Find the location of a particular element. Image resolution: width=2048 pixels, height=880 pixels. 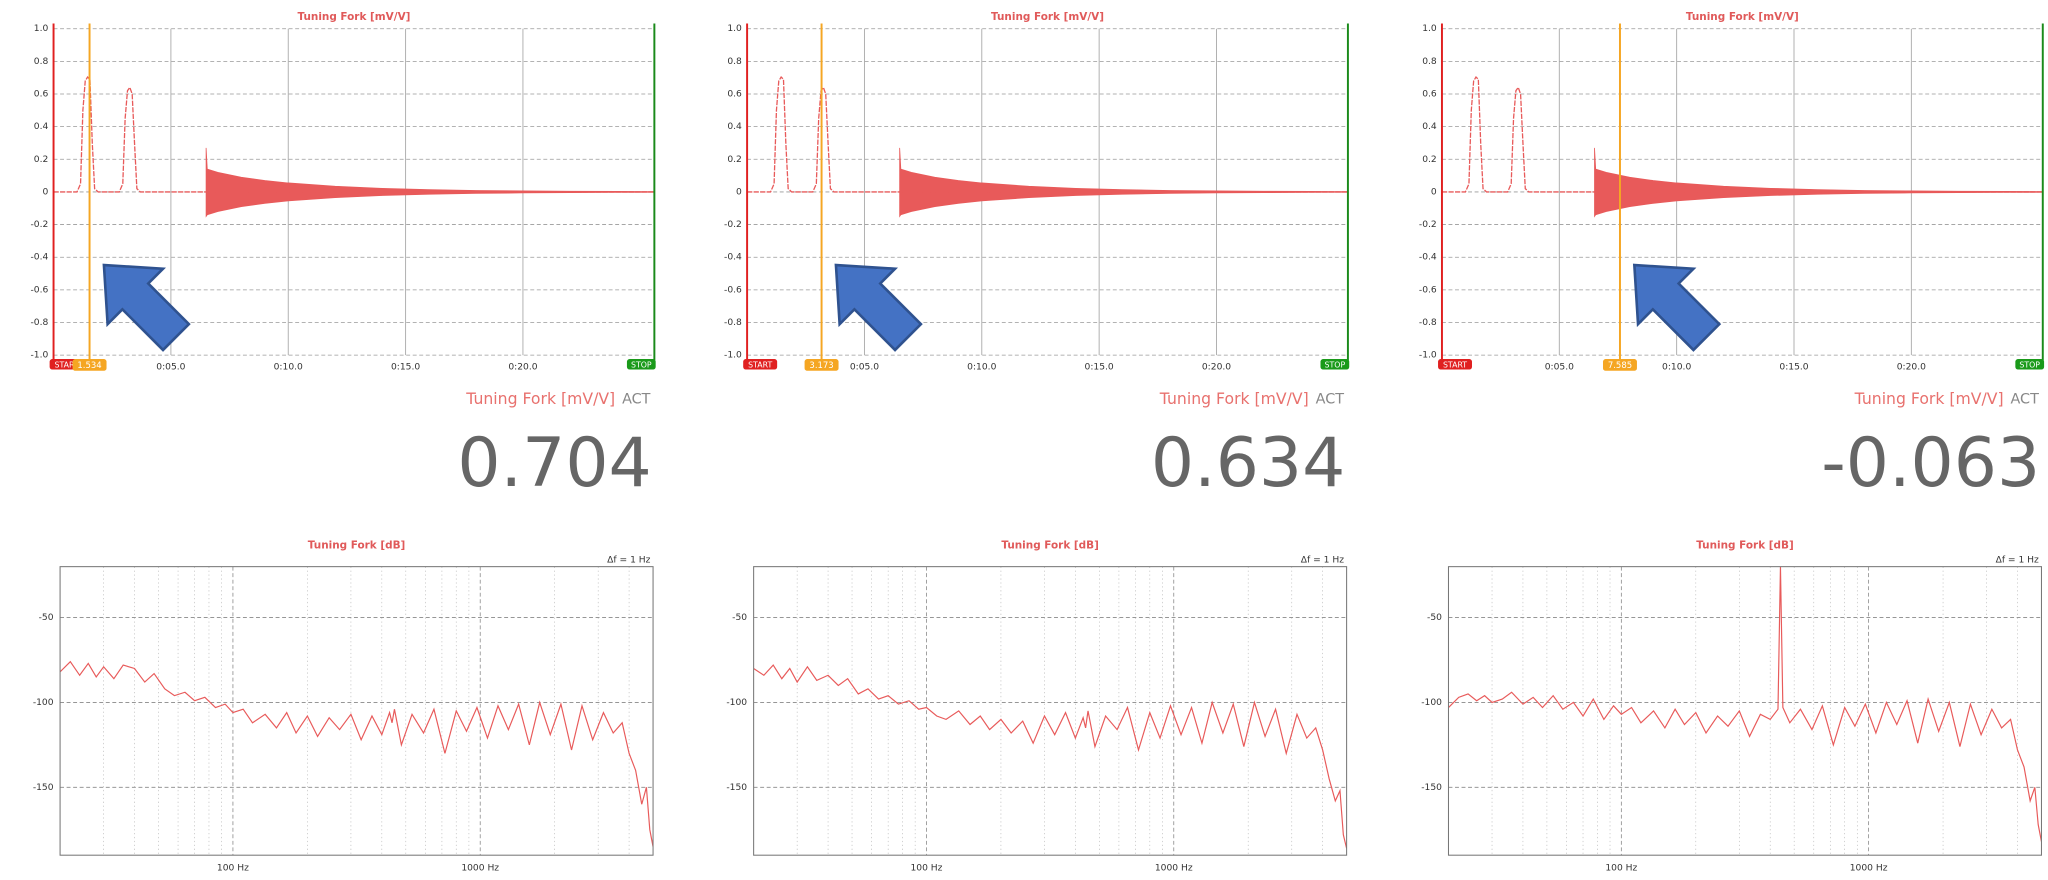

cursor-label: 1.534 is located at coordinates (89, 365).